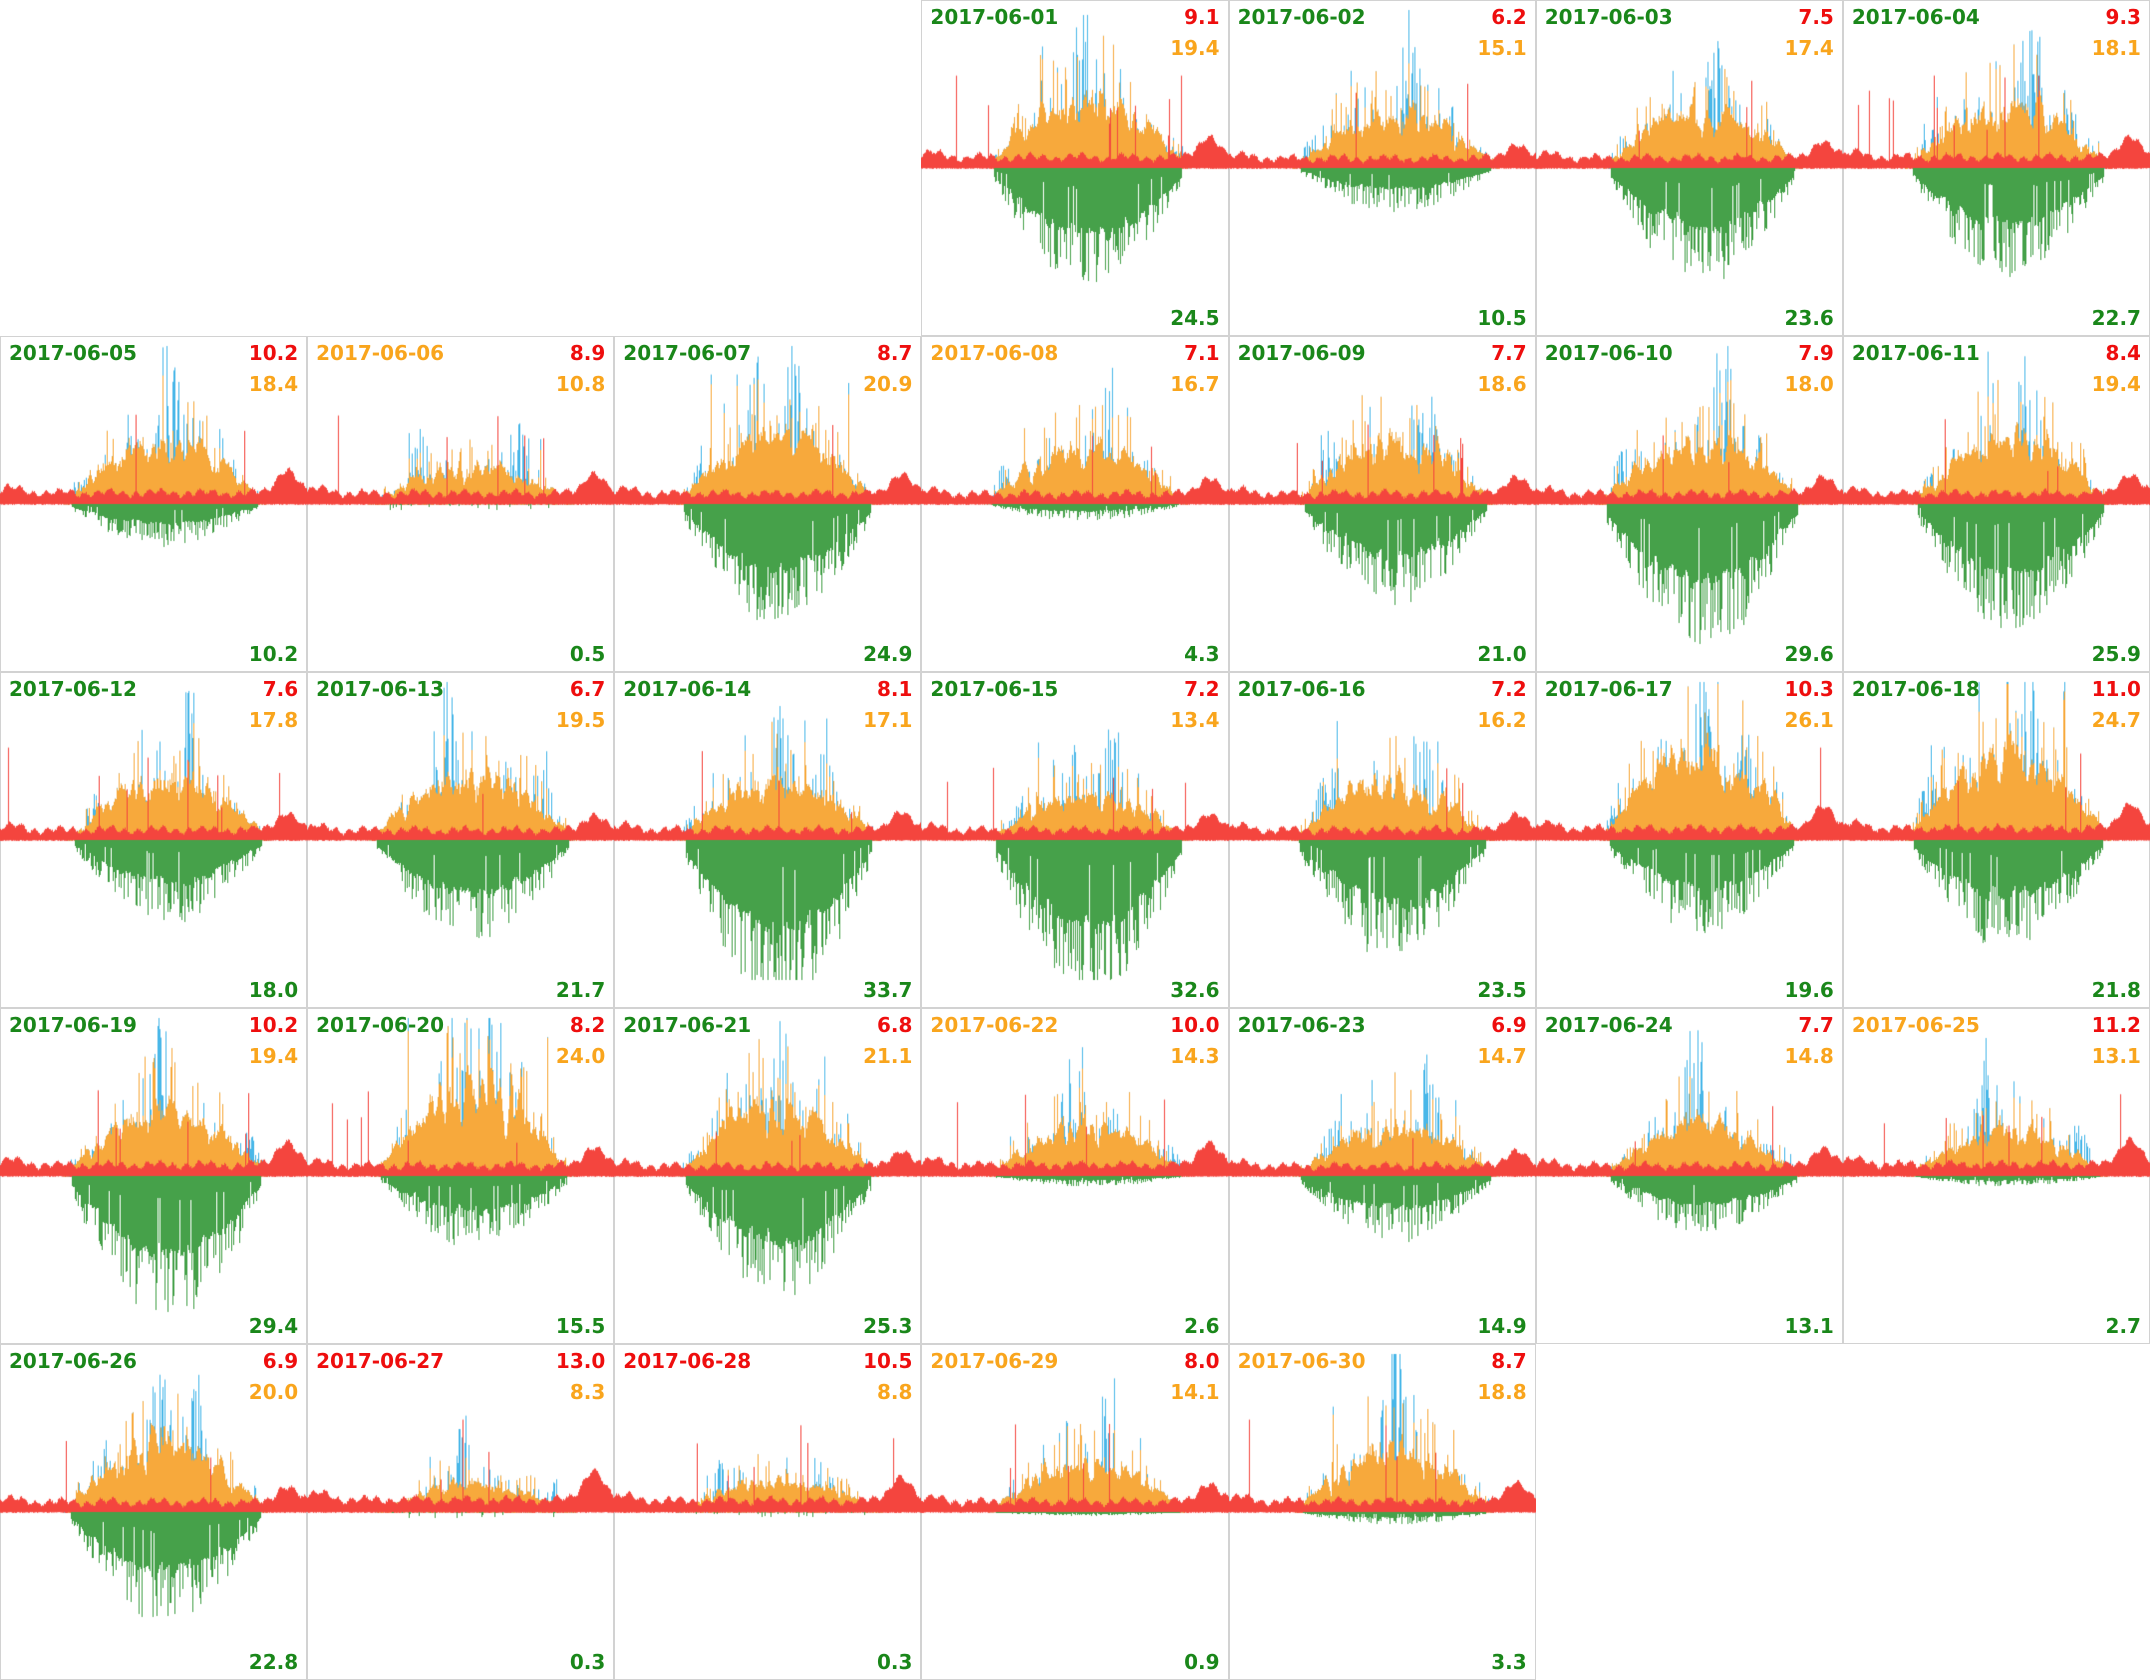 This screenshot has width=2150, height=1680. What do you see at coordinates (1075, 168) in the screenshot?
I see `day-panel: 2017-06-01 9.1 19.4 24.5` at bounding box center [1075, 168].